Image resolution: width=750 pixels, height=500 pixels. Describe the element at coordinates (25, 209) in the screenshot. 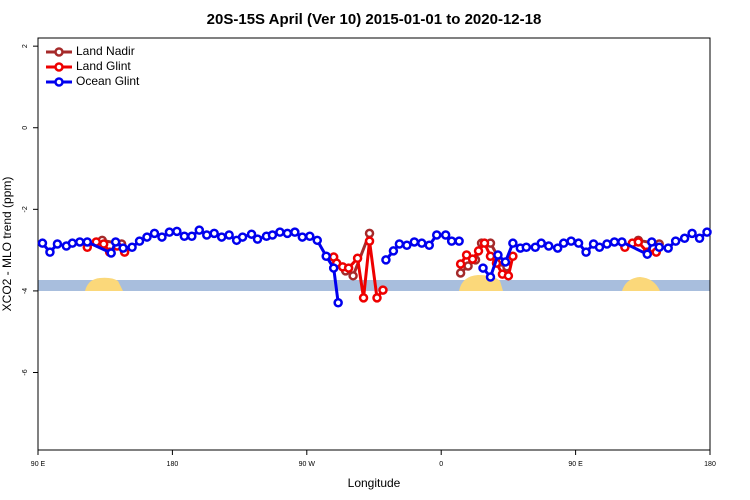

I see `y-tick-label: -2` at that location.